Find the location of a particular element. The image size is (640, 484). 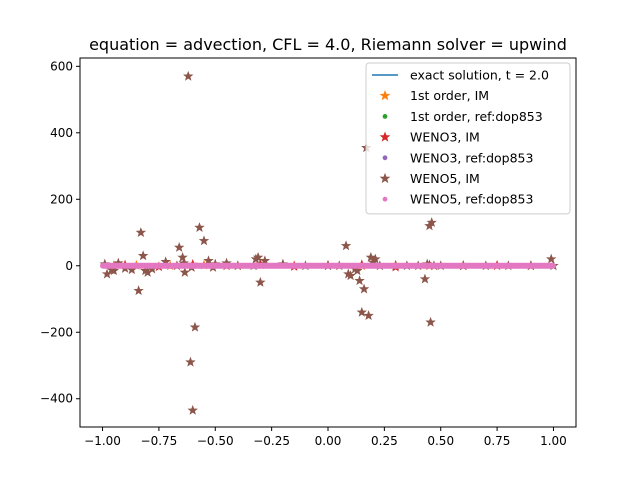

legend-label: 1st order, IM is located at coordinates (449, 95).